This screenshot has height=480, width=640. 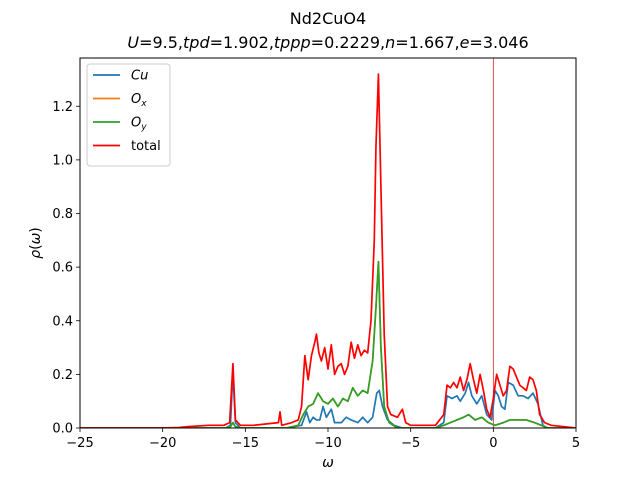 I want to click on subtitle-param-value: =3.046, so click(x=498, y=42).